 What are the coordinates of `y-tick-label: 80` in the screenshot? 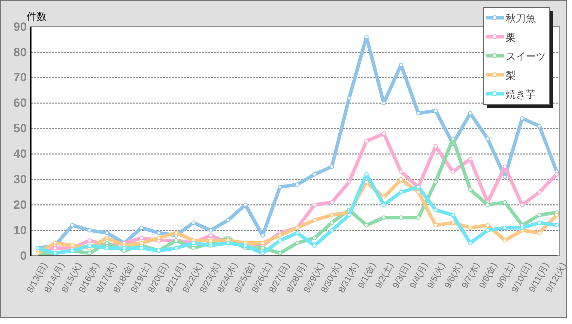 It's located at (21, 52).